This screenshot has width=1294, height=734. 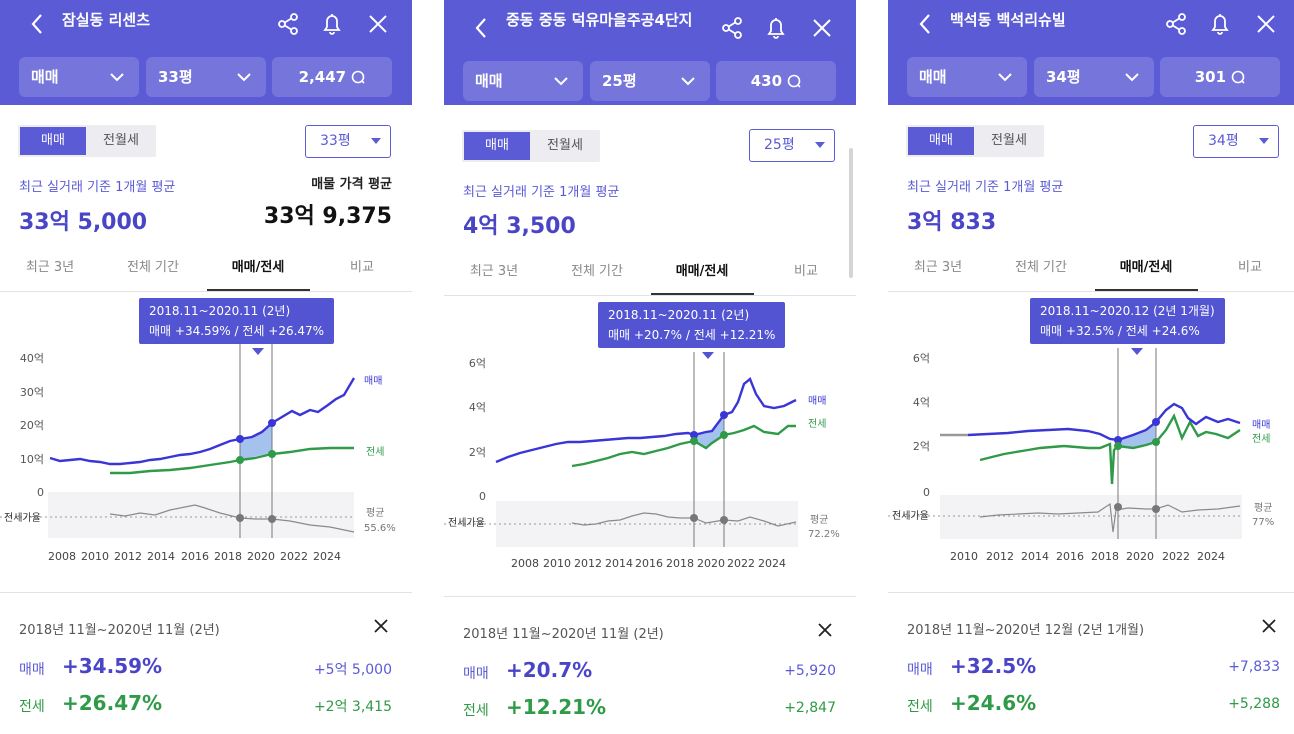 I want to click on caret-down-icon, so click(x=1264, y=141).